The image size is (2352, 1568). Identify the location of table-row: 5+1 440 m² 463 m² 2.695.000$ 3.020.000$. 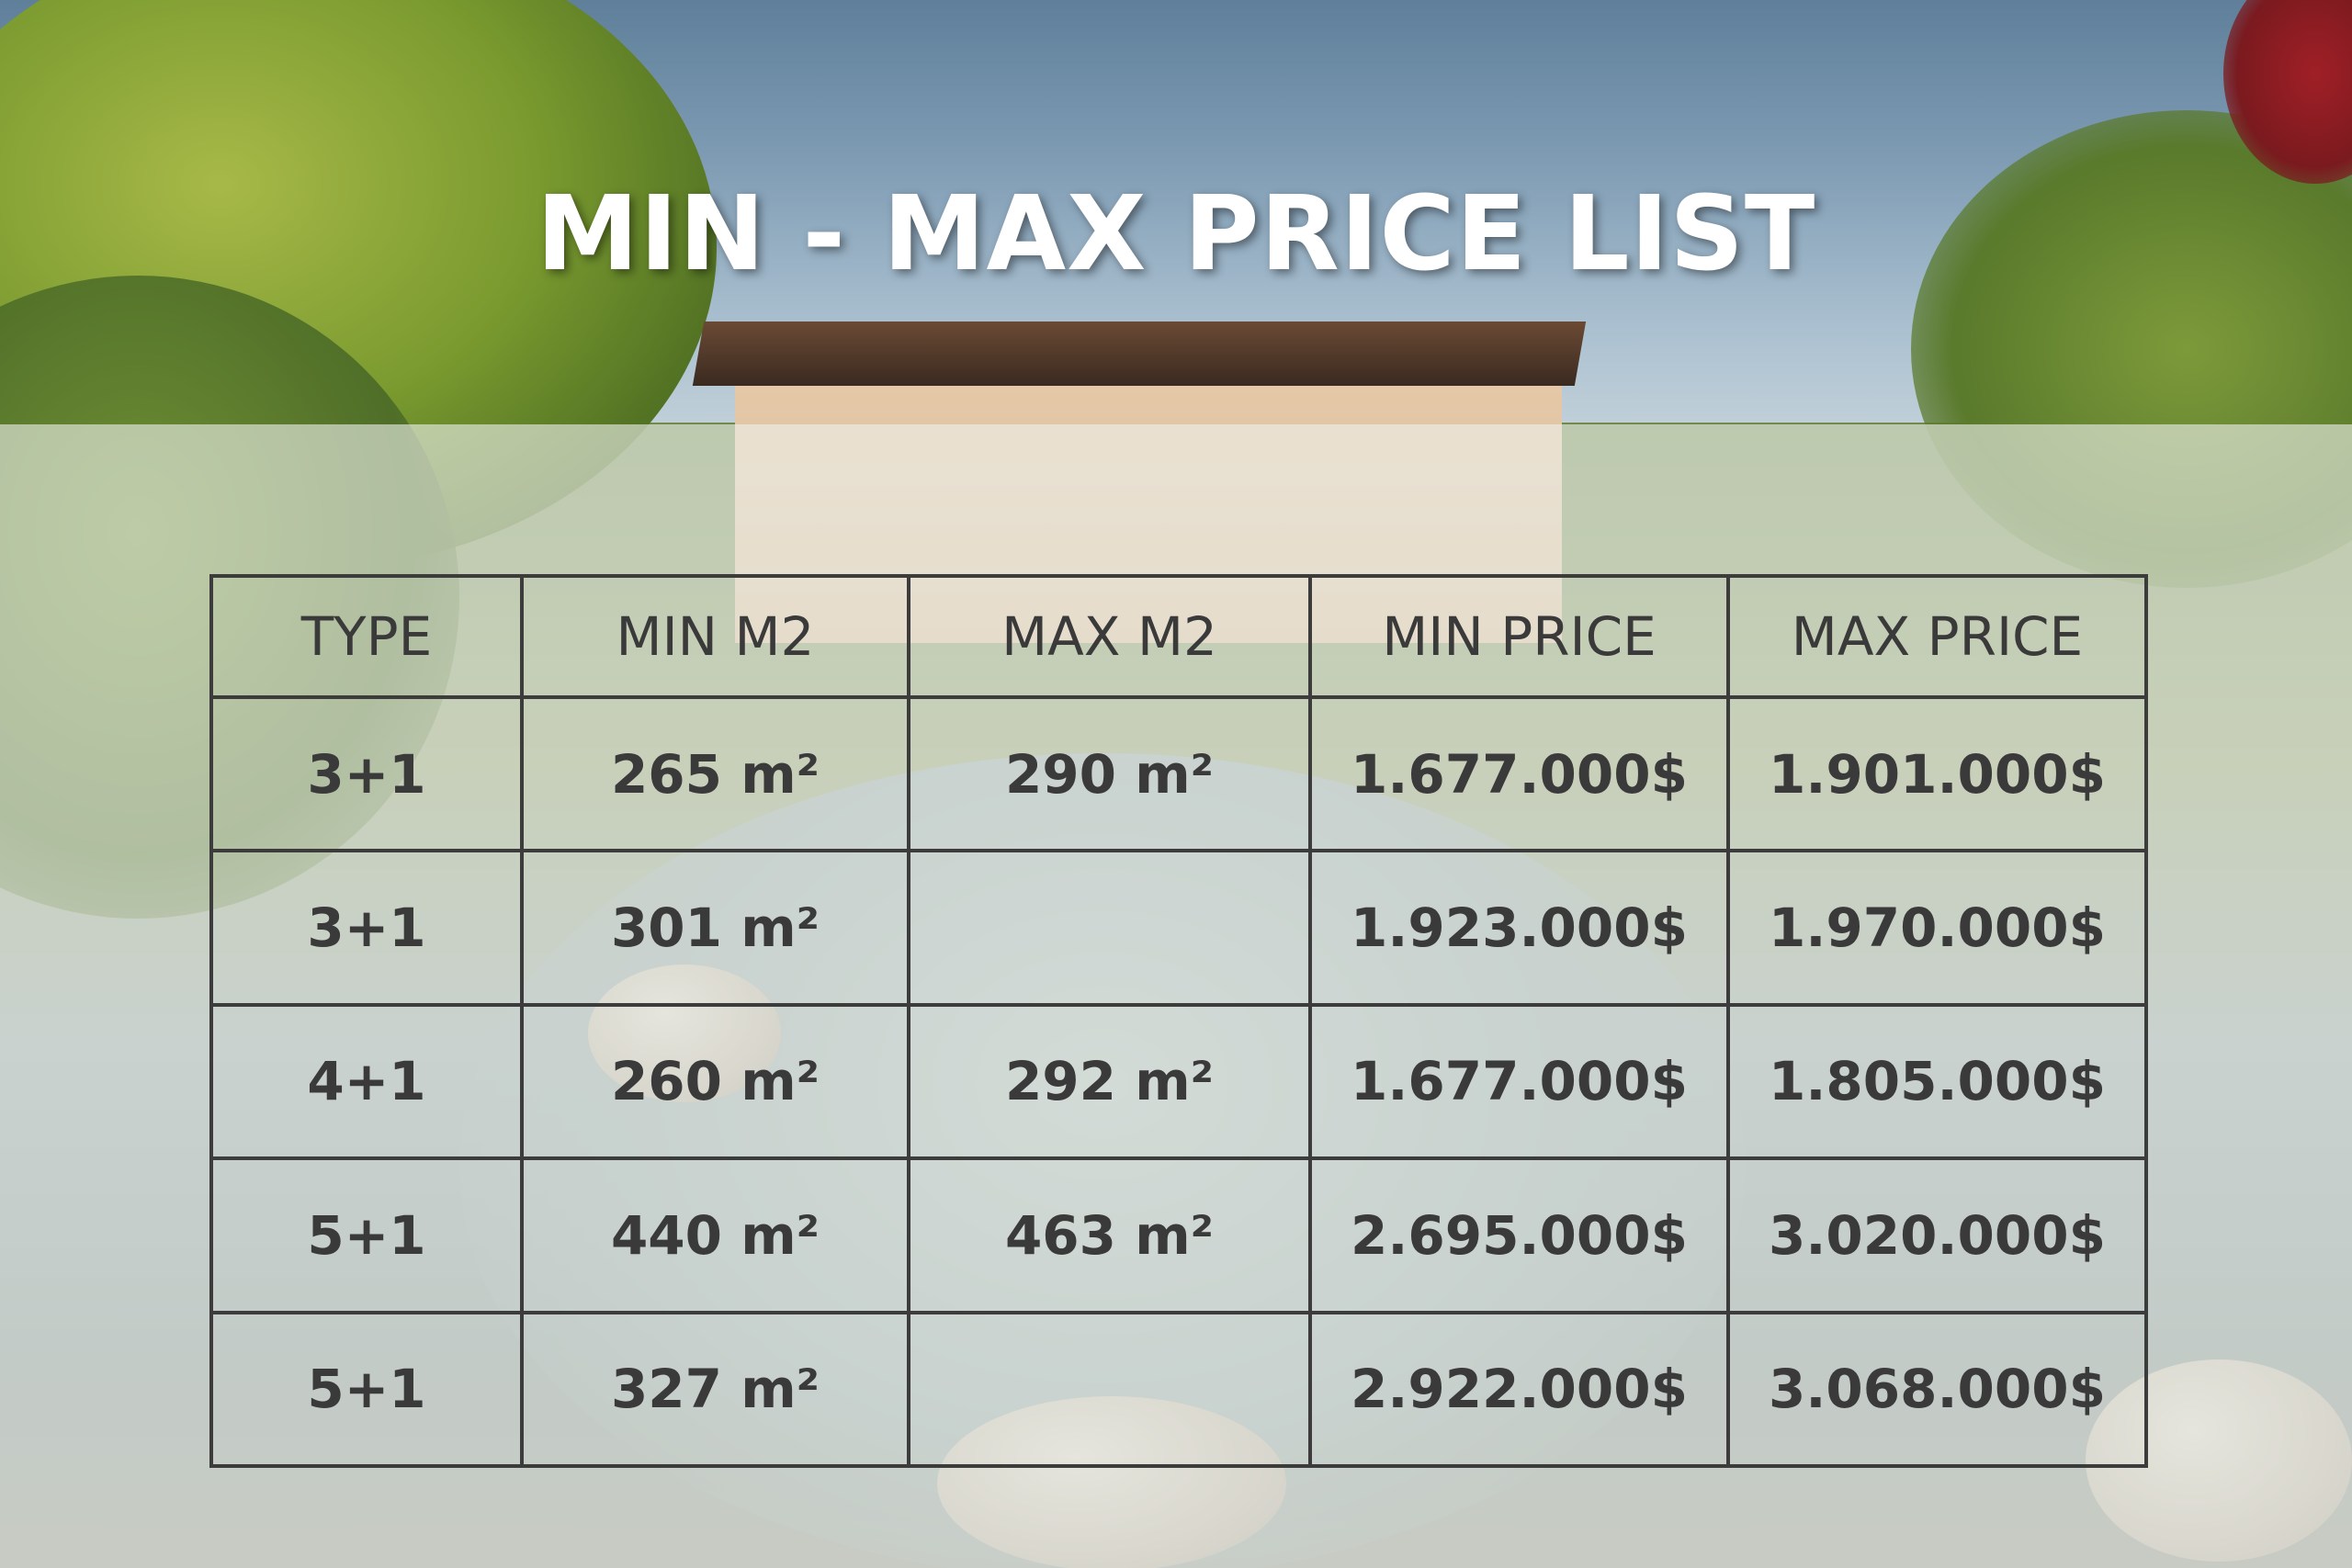
(1178, 1235).